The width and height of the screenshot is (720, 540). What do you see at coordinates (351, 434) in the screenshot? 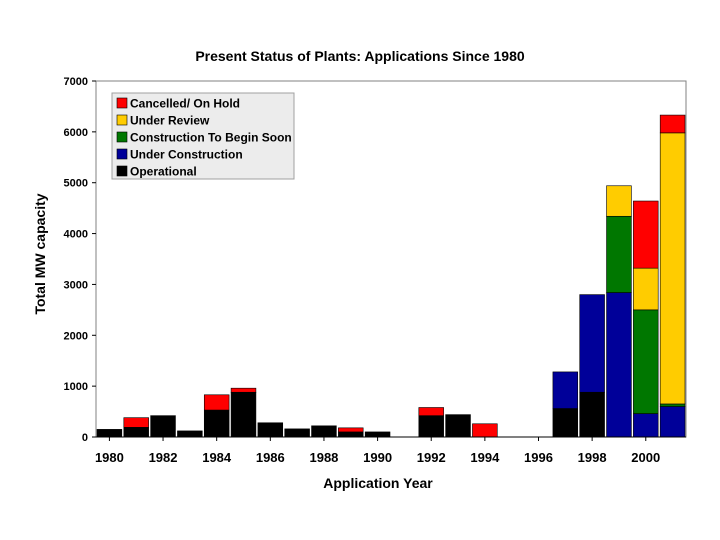
I see `bar-segment-1989-operational` at bounding box center [351, 434].